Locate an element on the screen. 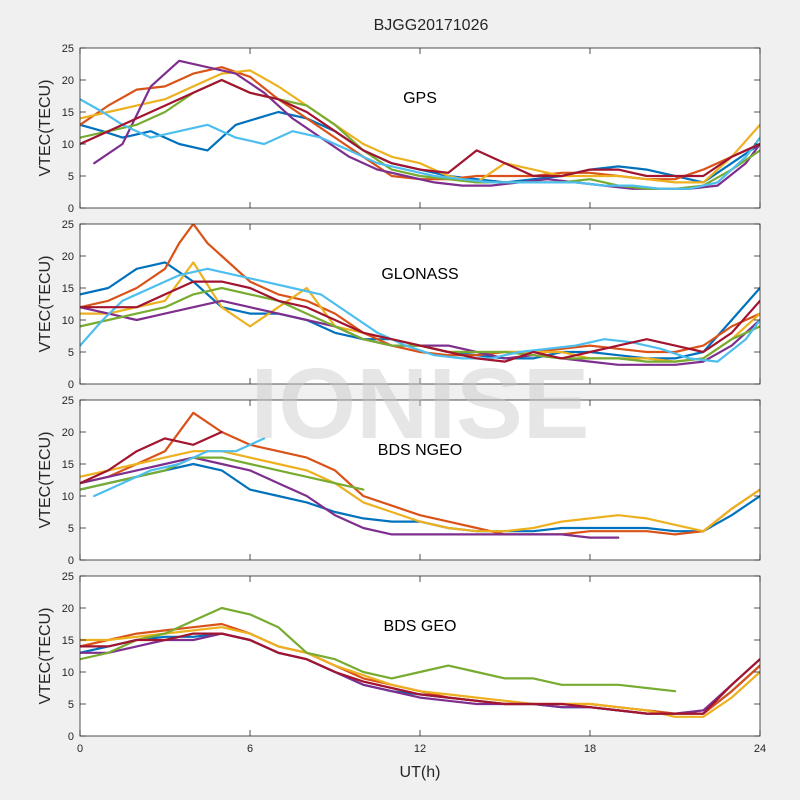  panel-title: GLONASS is located at coordinates (419, 274).